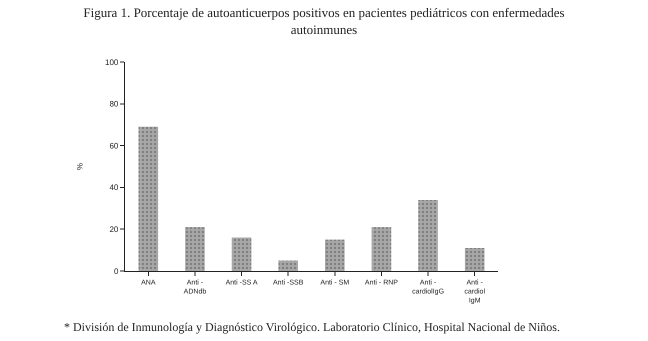 Image resolution: width=648 pixels, height=341 pixels. Describe the element at coordinates (324, 21) in the screenshot. I see `chart-title: Figura 1. Porcentaje de autoanticuerpos positivos en pacientes pediátricos con enfermedades autoinmunes` at that location.